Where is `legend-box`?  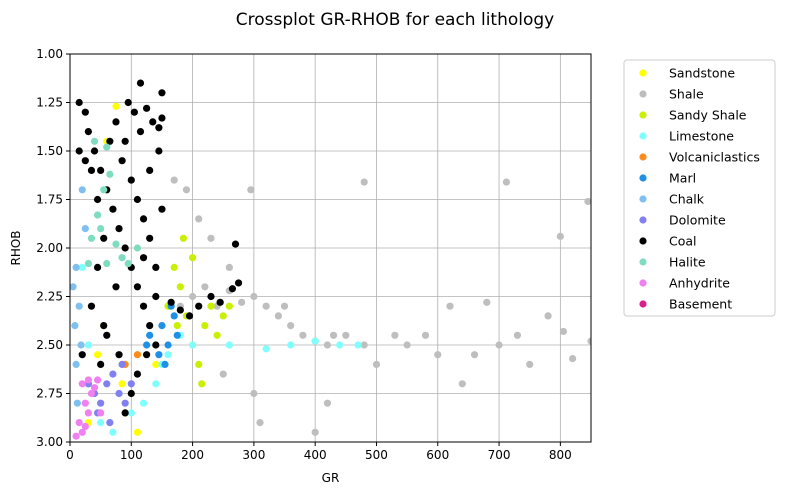
legend-box is located at coordinates (699, 188).